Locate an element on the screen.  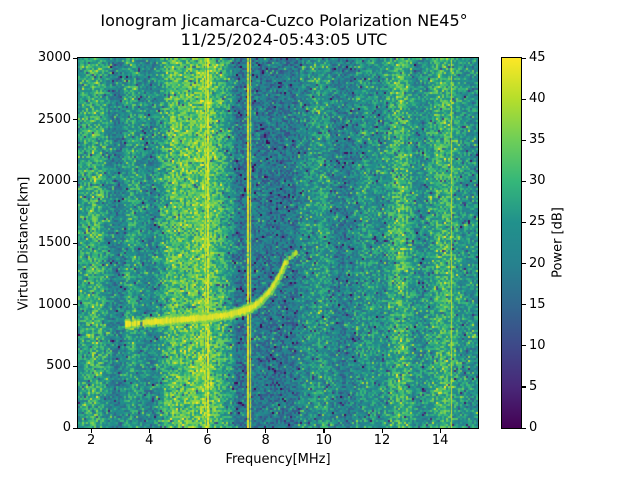
colorbar-tick-label: 30 is located at coordinates (537, 181).